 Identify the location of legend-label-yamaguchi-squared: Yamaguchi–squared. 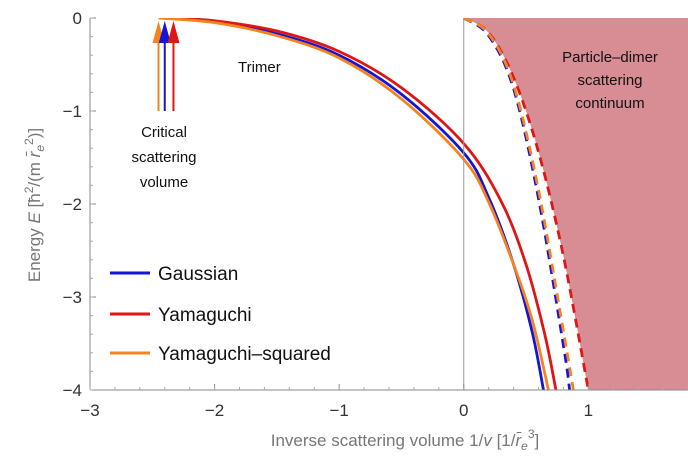
(244, 354).